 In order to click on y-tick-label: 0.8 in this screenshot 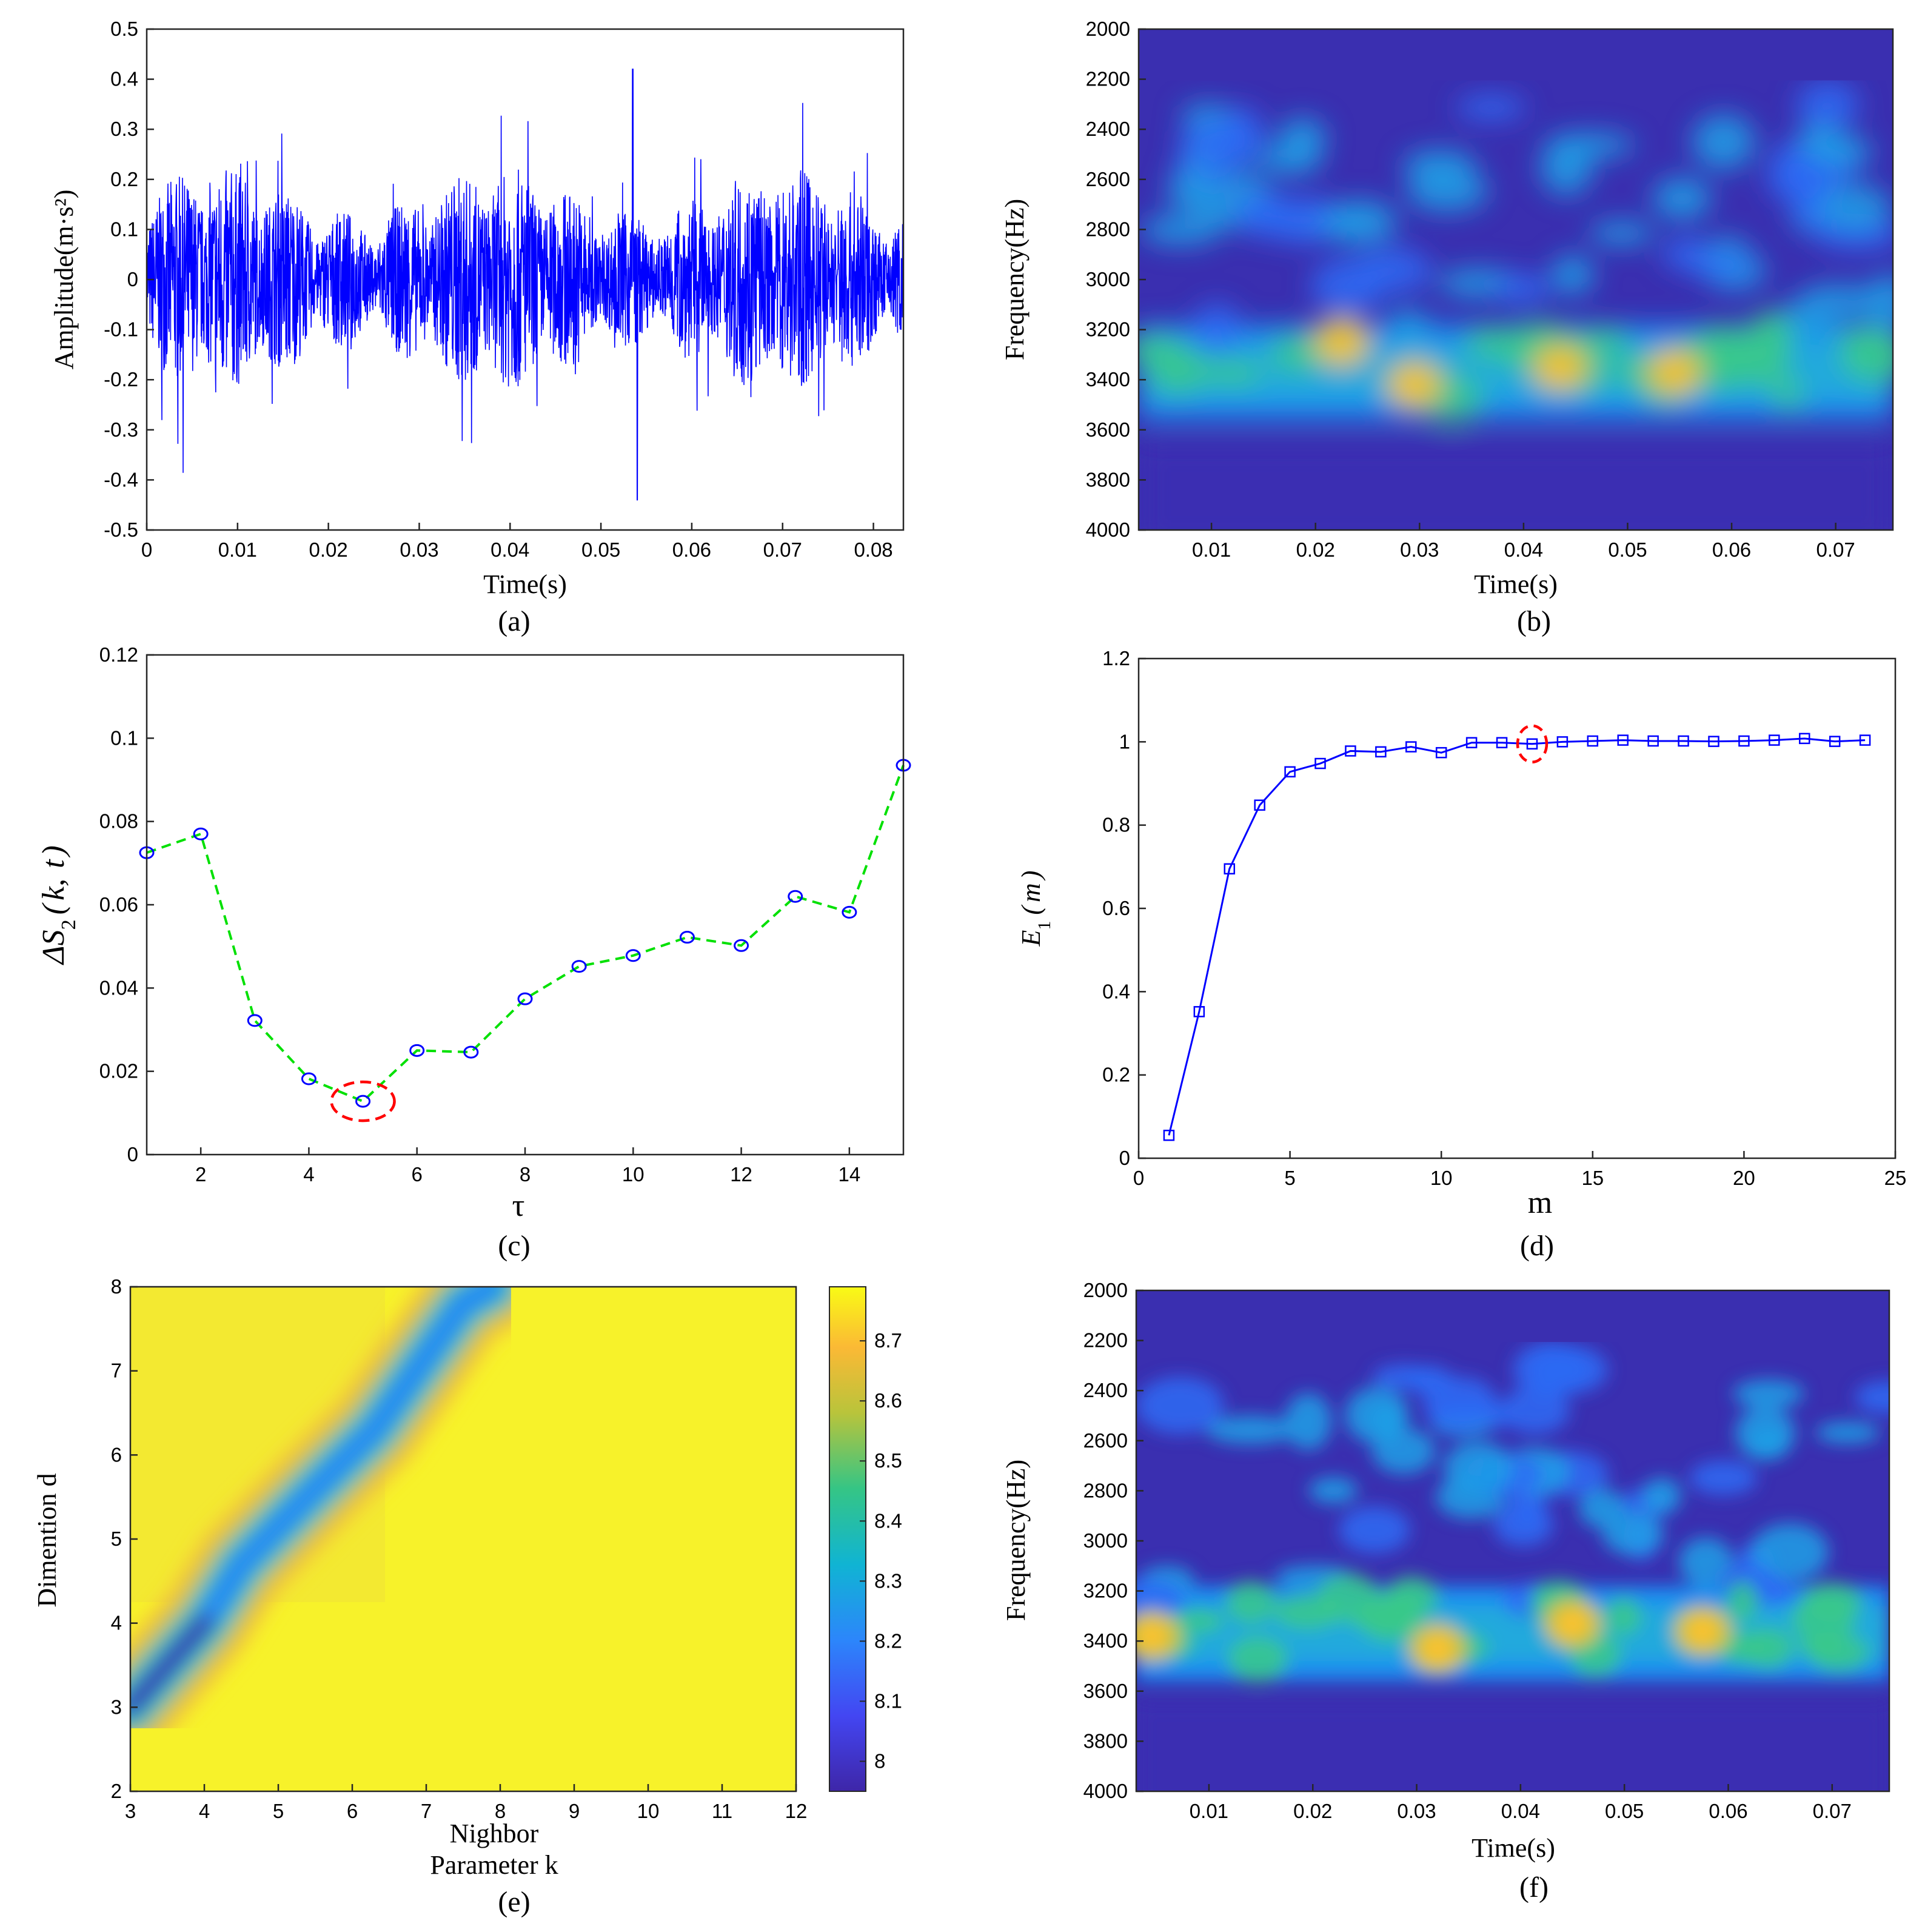, I will do `click(1116, 825)`.